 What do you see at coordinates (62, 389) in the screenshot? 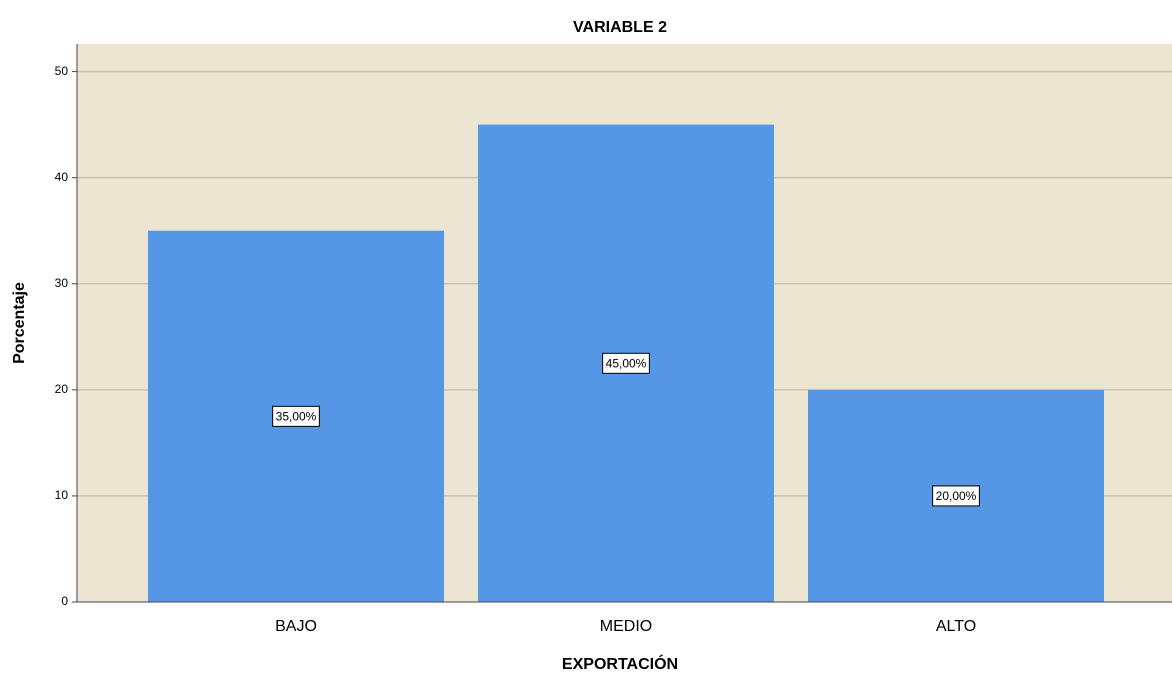
I see `y-tick-label: 20` at bounding box center [62, 389].